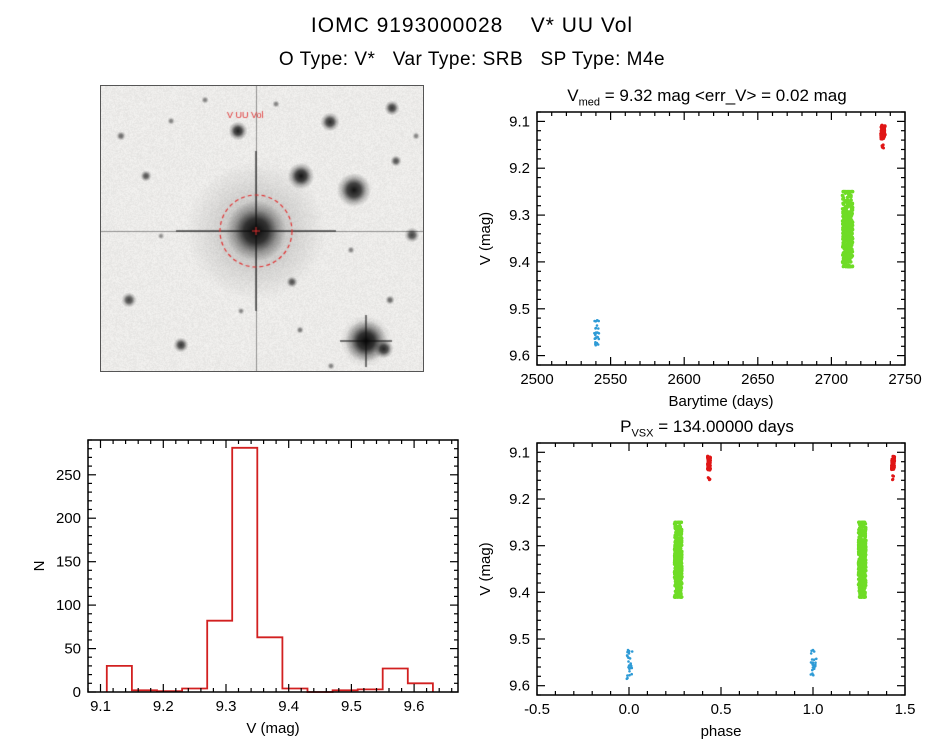 Image resolution: width=944 pixels, height=747 pixels. I want to click on x-tick-label: 0.5, so click(721, 709).